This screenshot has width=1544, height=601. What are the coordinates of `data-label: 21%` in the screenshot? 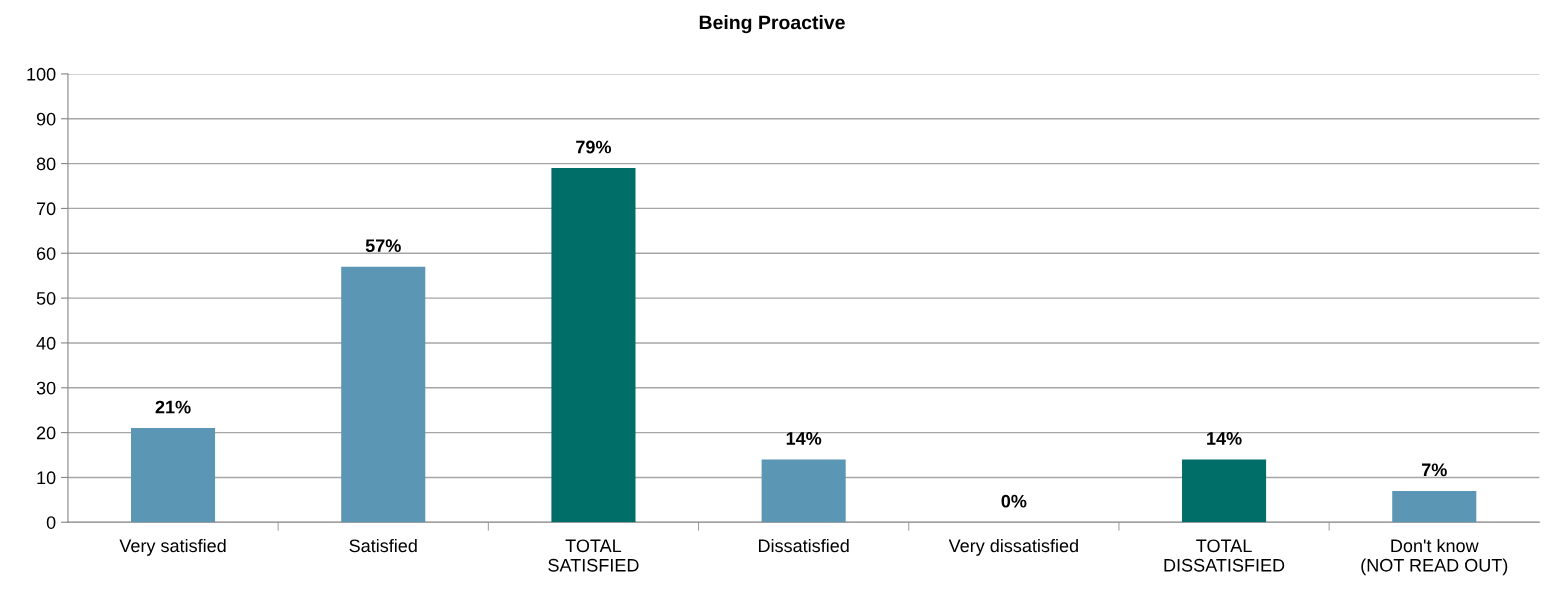 It's located at (173, 407).